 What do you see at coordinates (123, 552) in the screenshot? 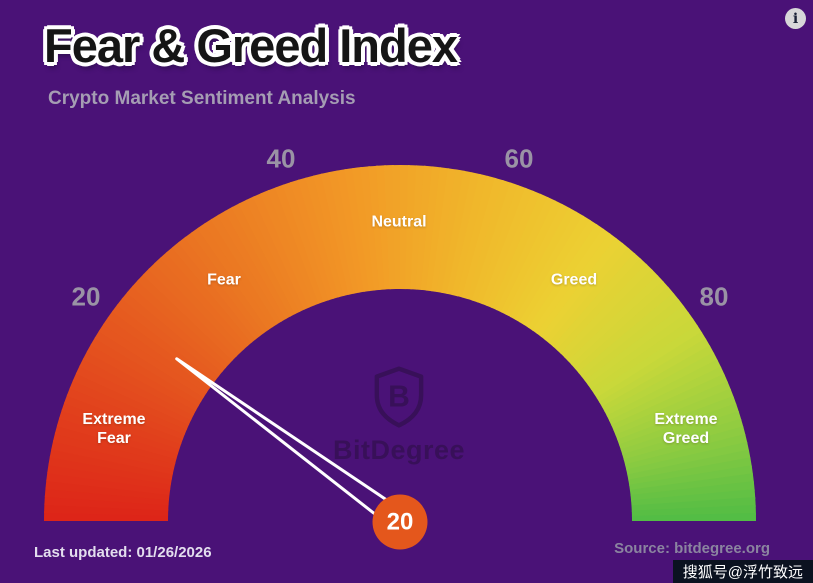
I see `last-updated-label: Last updated: 01/26/2026` at bounding box center [123, 552].